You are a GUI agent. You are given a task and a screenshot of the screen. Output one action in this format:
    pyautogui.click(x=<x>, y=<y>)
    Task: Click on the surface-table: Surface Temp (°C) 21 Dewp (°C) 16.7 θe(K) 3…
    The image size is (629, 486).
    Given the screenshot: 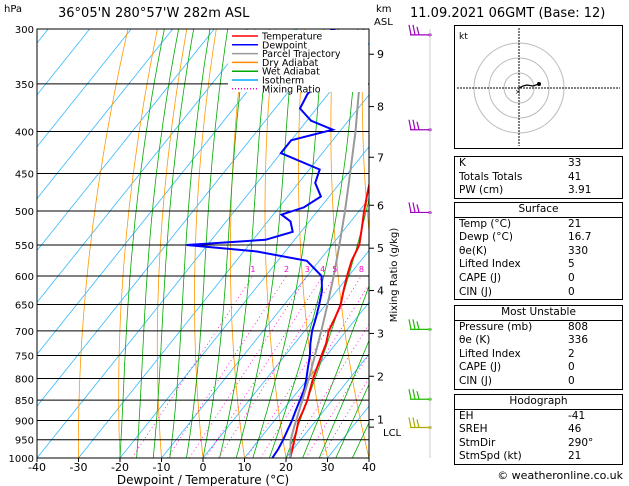 What is the action you would take?
    pyautogui.click(x=538, y=251)
    